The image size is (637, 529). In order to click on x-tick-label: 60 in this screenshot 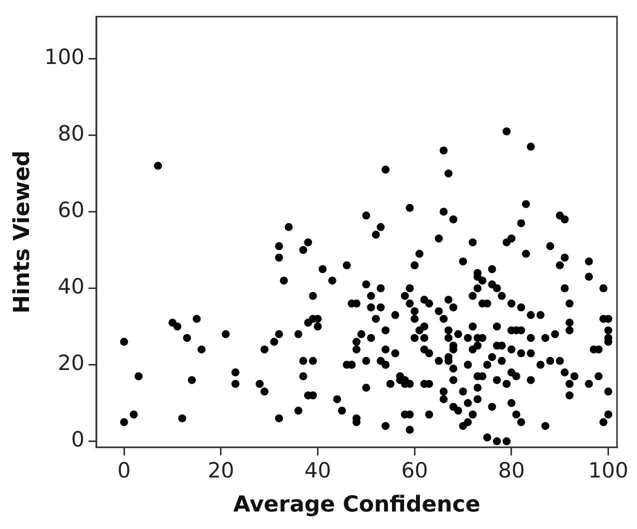, I will do `click(414, 470)`.